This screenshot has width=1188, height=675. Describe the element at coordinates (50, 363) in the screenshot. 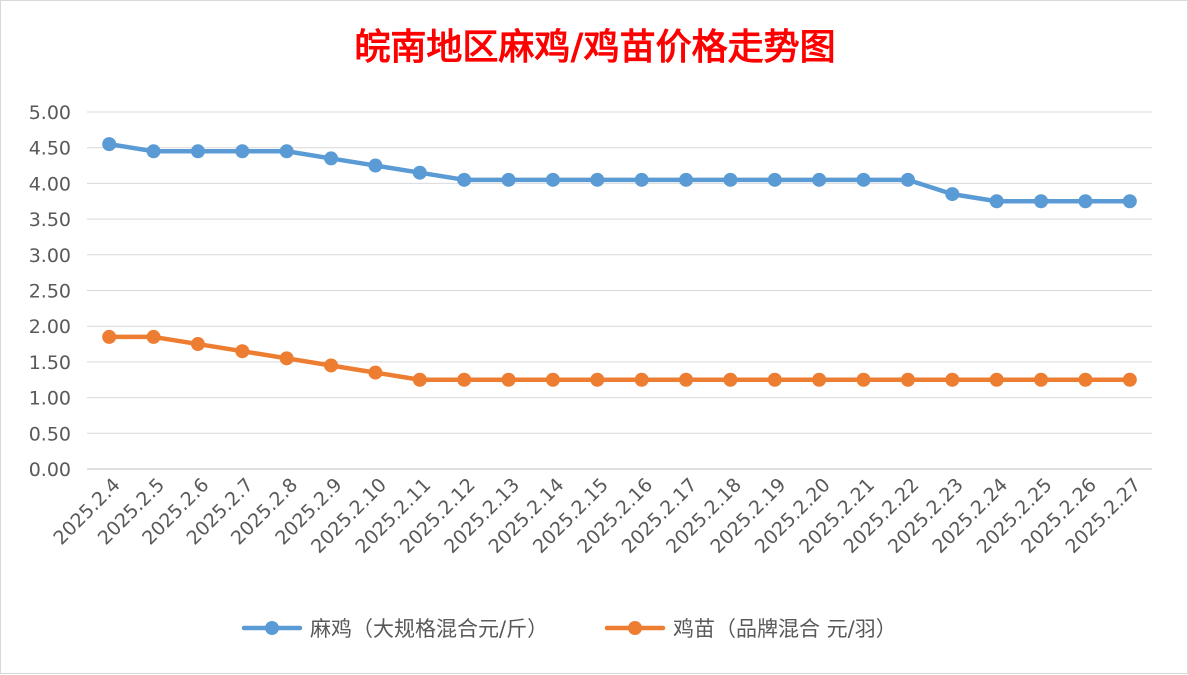

I see `y-tick-label: 1.50` at that location.